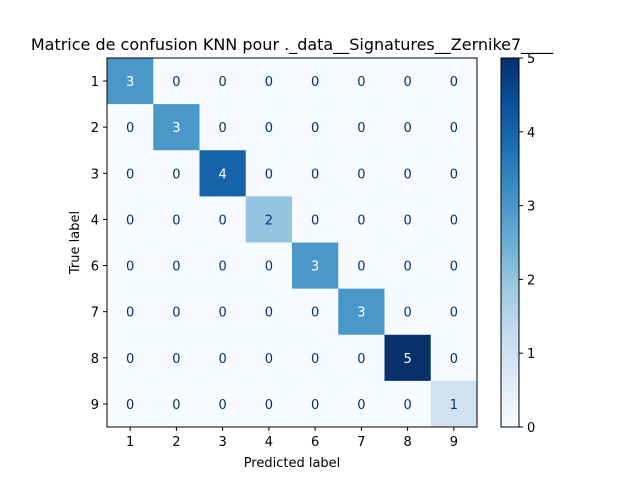 Image resolution: width=640 pixels, height=480 pixels. I want to click on cell-value-label: 4, so click(222, 174).